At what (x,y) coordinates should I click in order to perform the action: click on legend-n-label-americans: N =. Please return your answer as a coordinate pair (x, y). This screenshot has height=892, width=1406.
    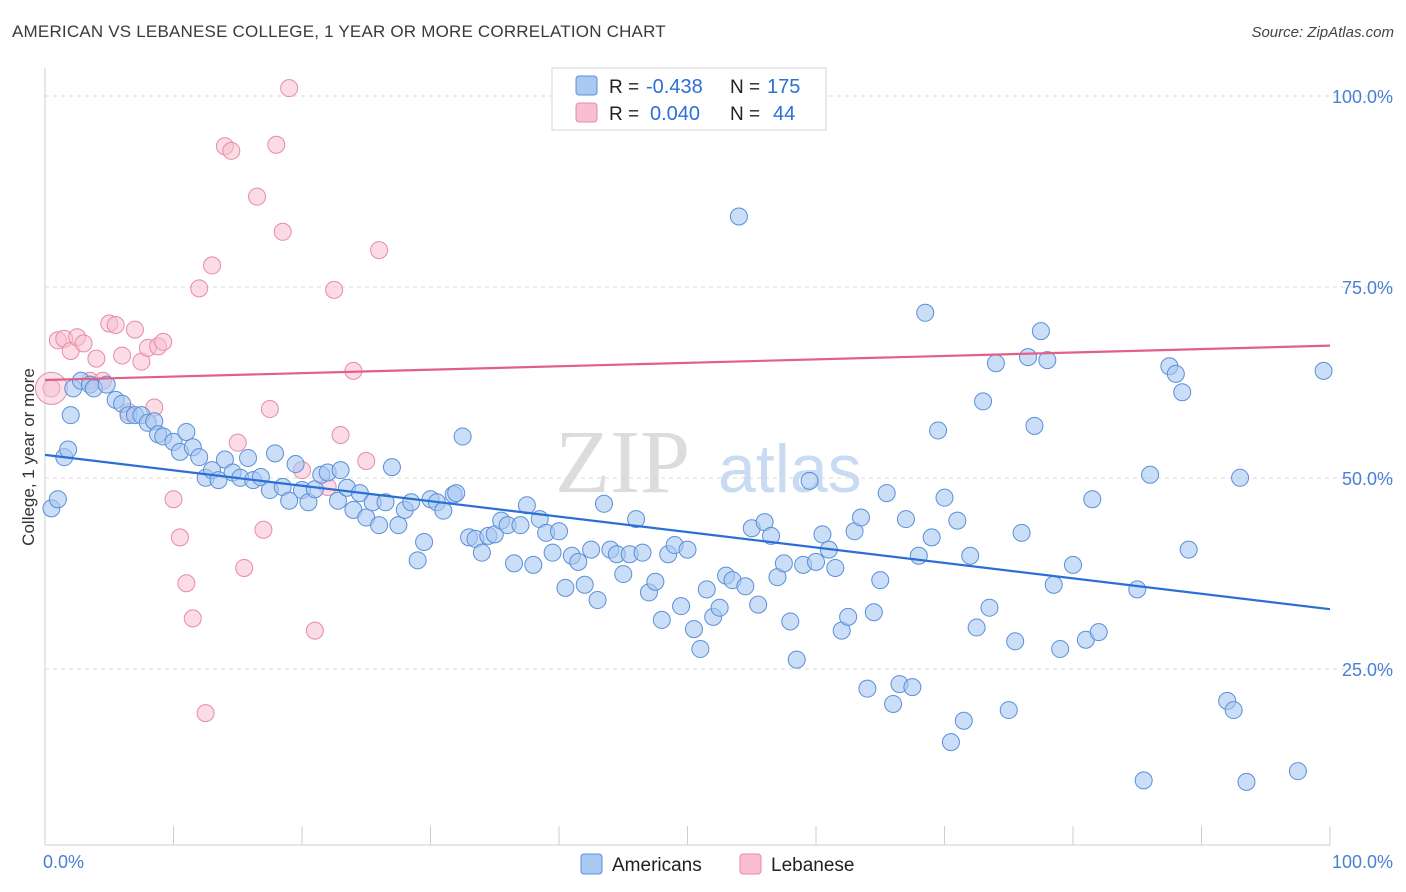
    Looking at the image, I should click on (745, 87).